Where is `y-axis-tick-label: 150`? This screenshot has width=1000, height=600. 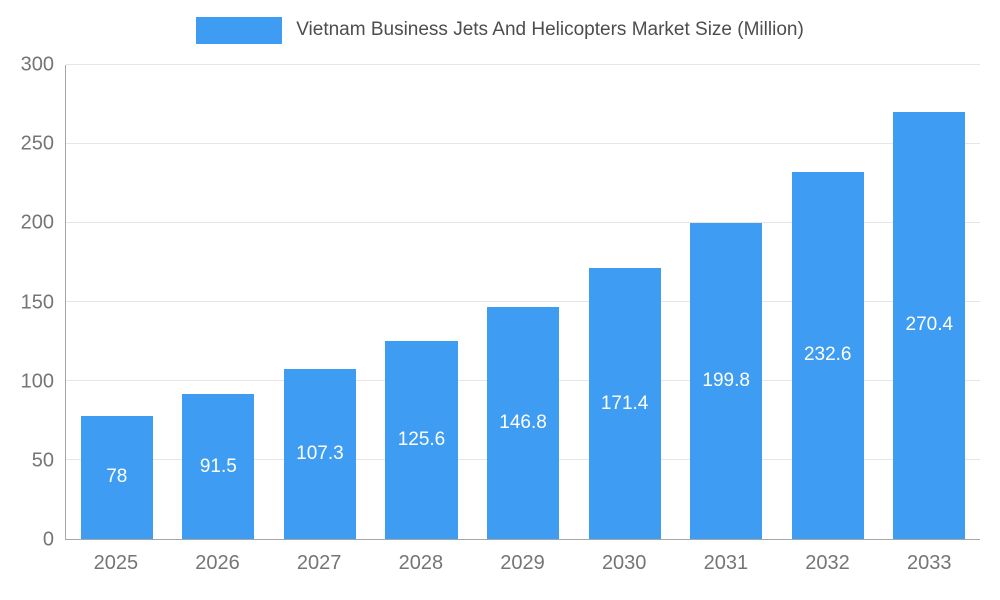 y-axis-tick-label: 150 is located at coordinates (37, 302).